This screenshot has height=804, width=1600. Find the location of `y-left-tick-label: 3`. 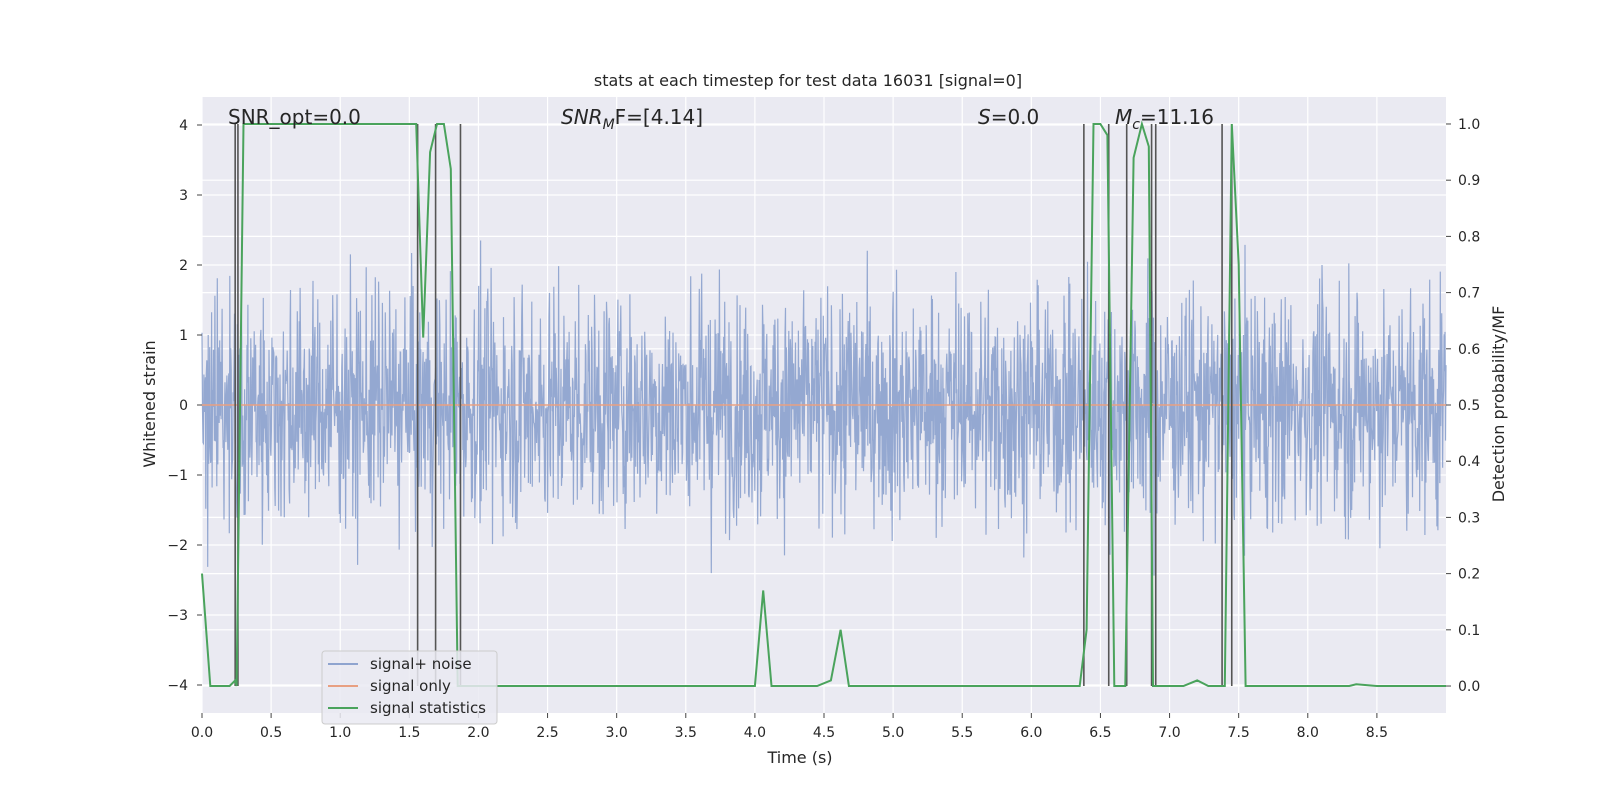

y-left-tick-label: 3 is located at coordinates (183, 196).